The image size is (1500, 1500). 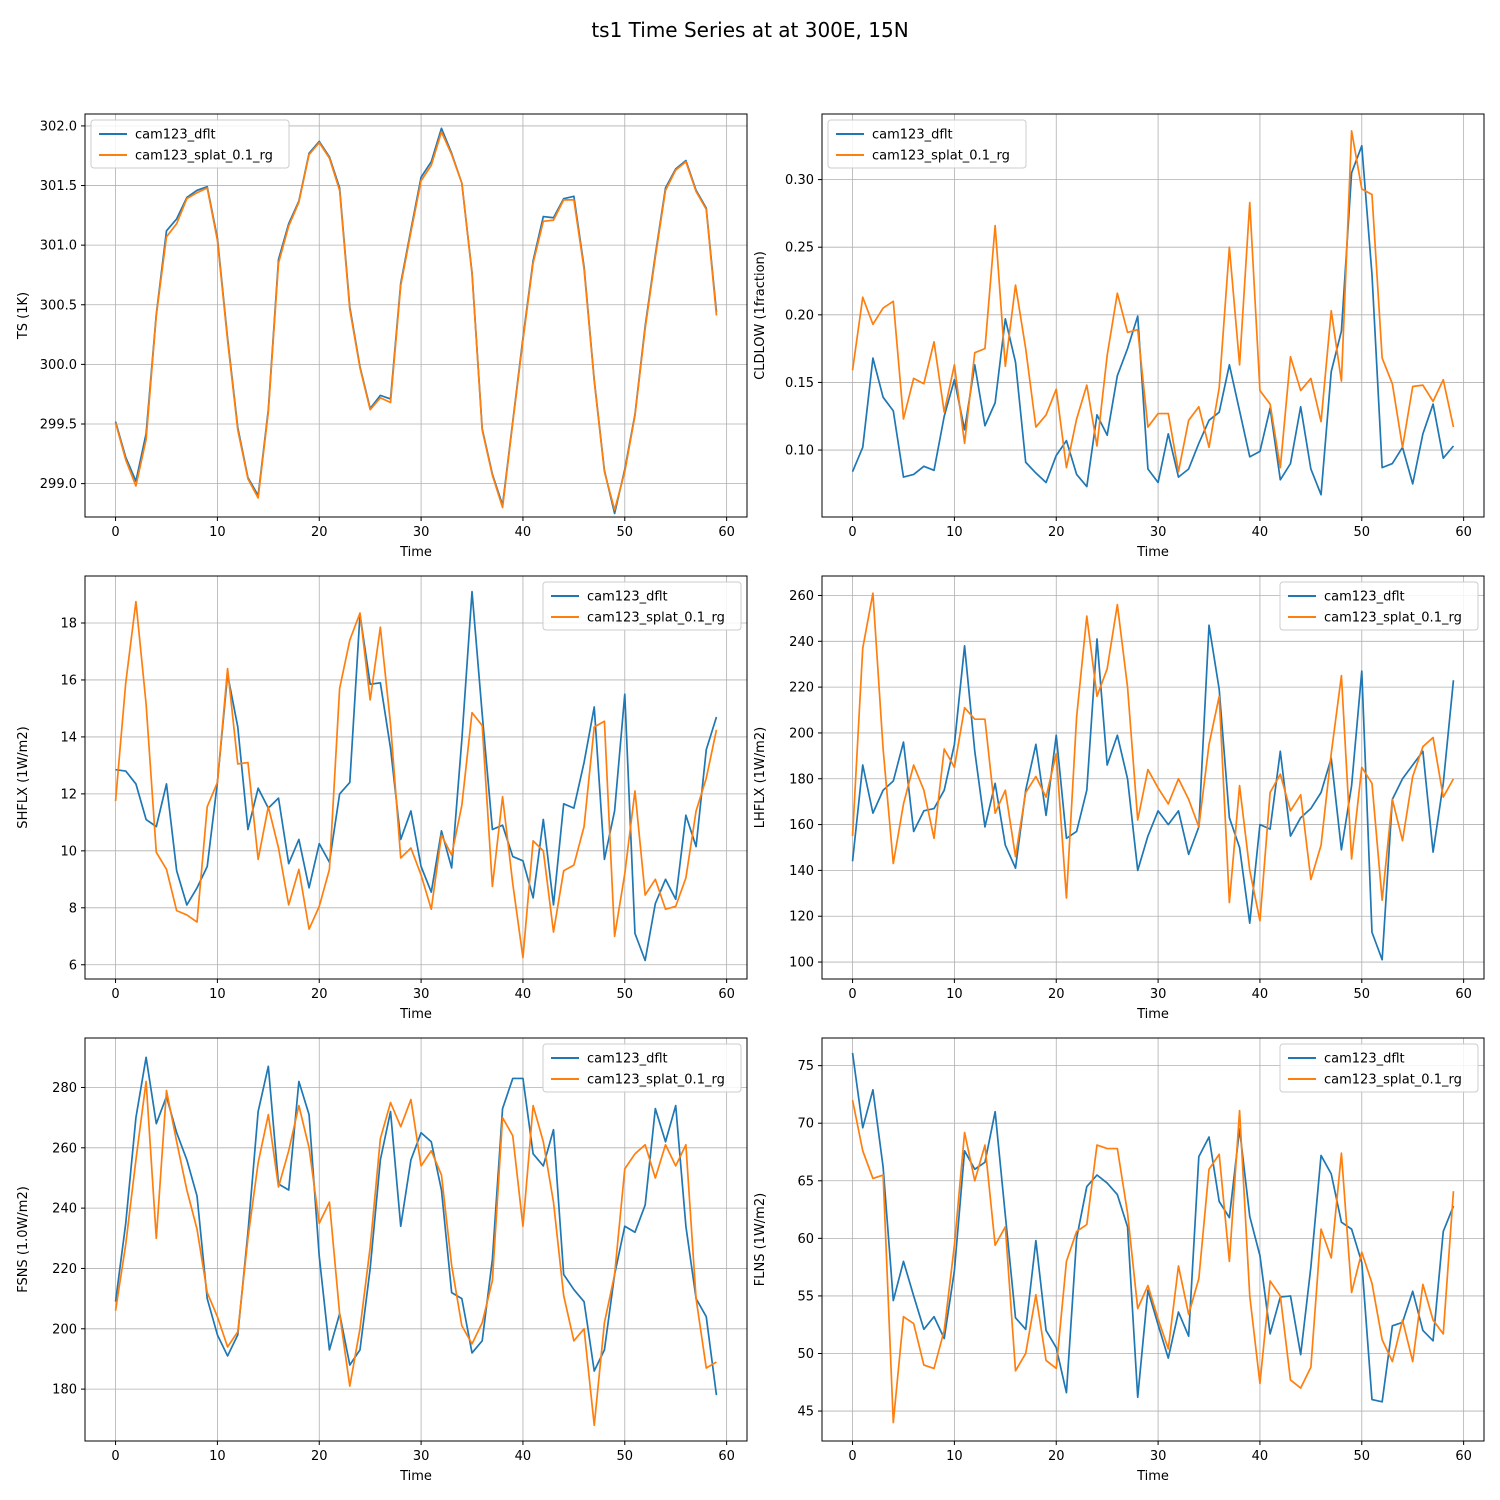 I want to click on y-tick-label: 160, so click(x=801, y=825).